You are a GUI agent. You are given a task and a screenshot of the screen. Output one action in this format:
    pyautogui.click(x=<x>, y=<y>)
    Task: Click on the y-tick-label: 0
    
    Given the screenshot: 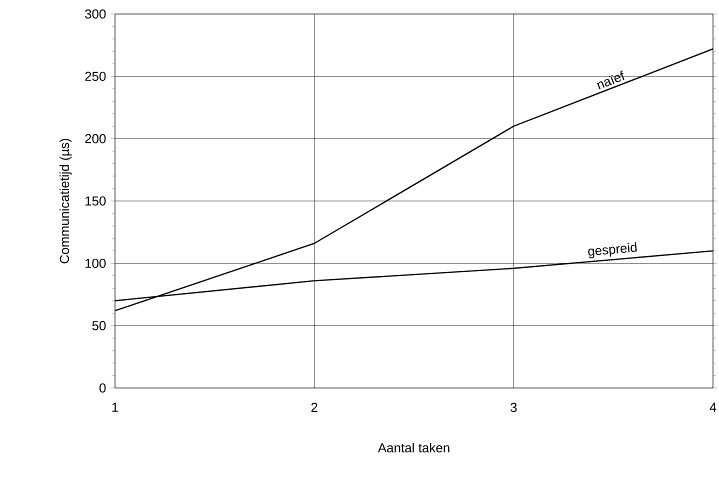 What is the action you would take?
    pyautogui.click(x=102, y=388)
    